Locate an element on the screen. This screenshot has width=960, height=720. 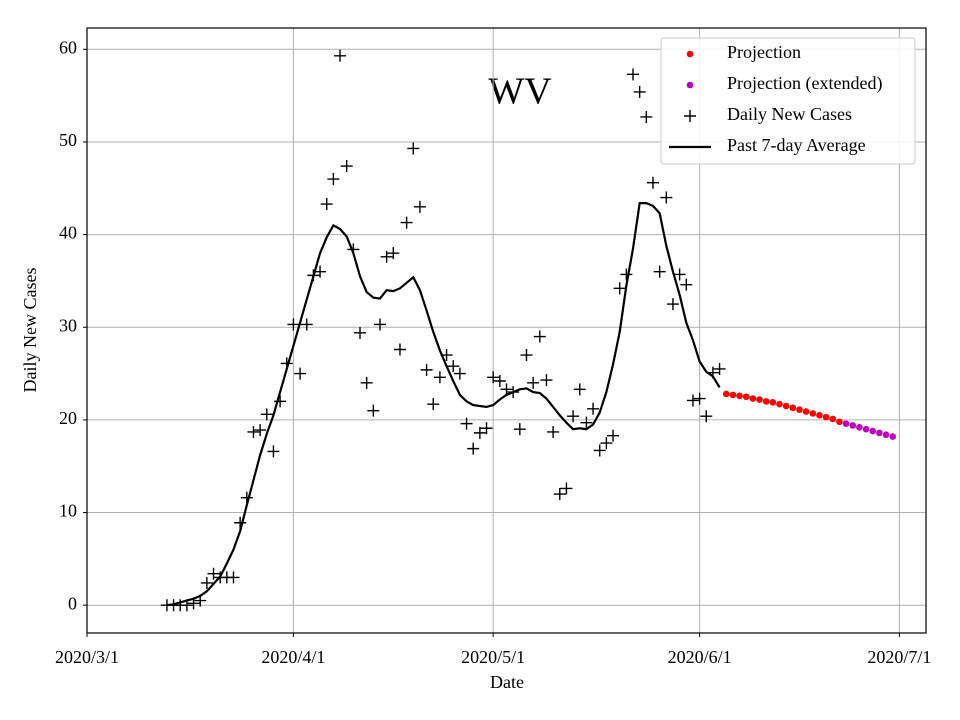
legend-label: Daily New Cases is located at coordinates (789, 114).